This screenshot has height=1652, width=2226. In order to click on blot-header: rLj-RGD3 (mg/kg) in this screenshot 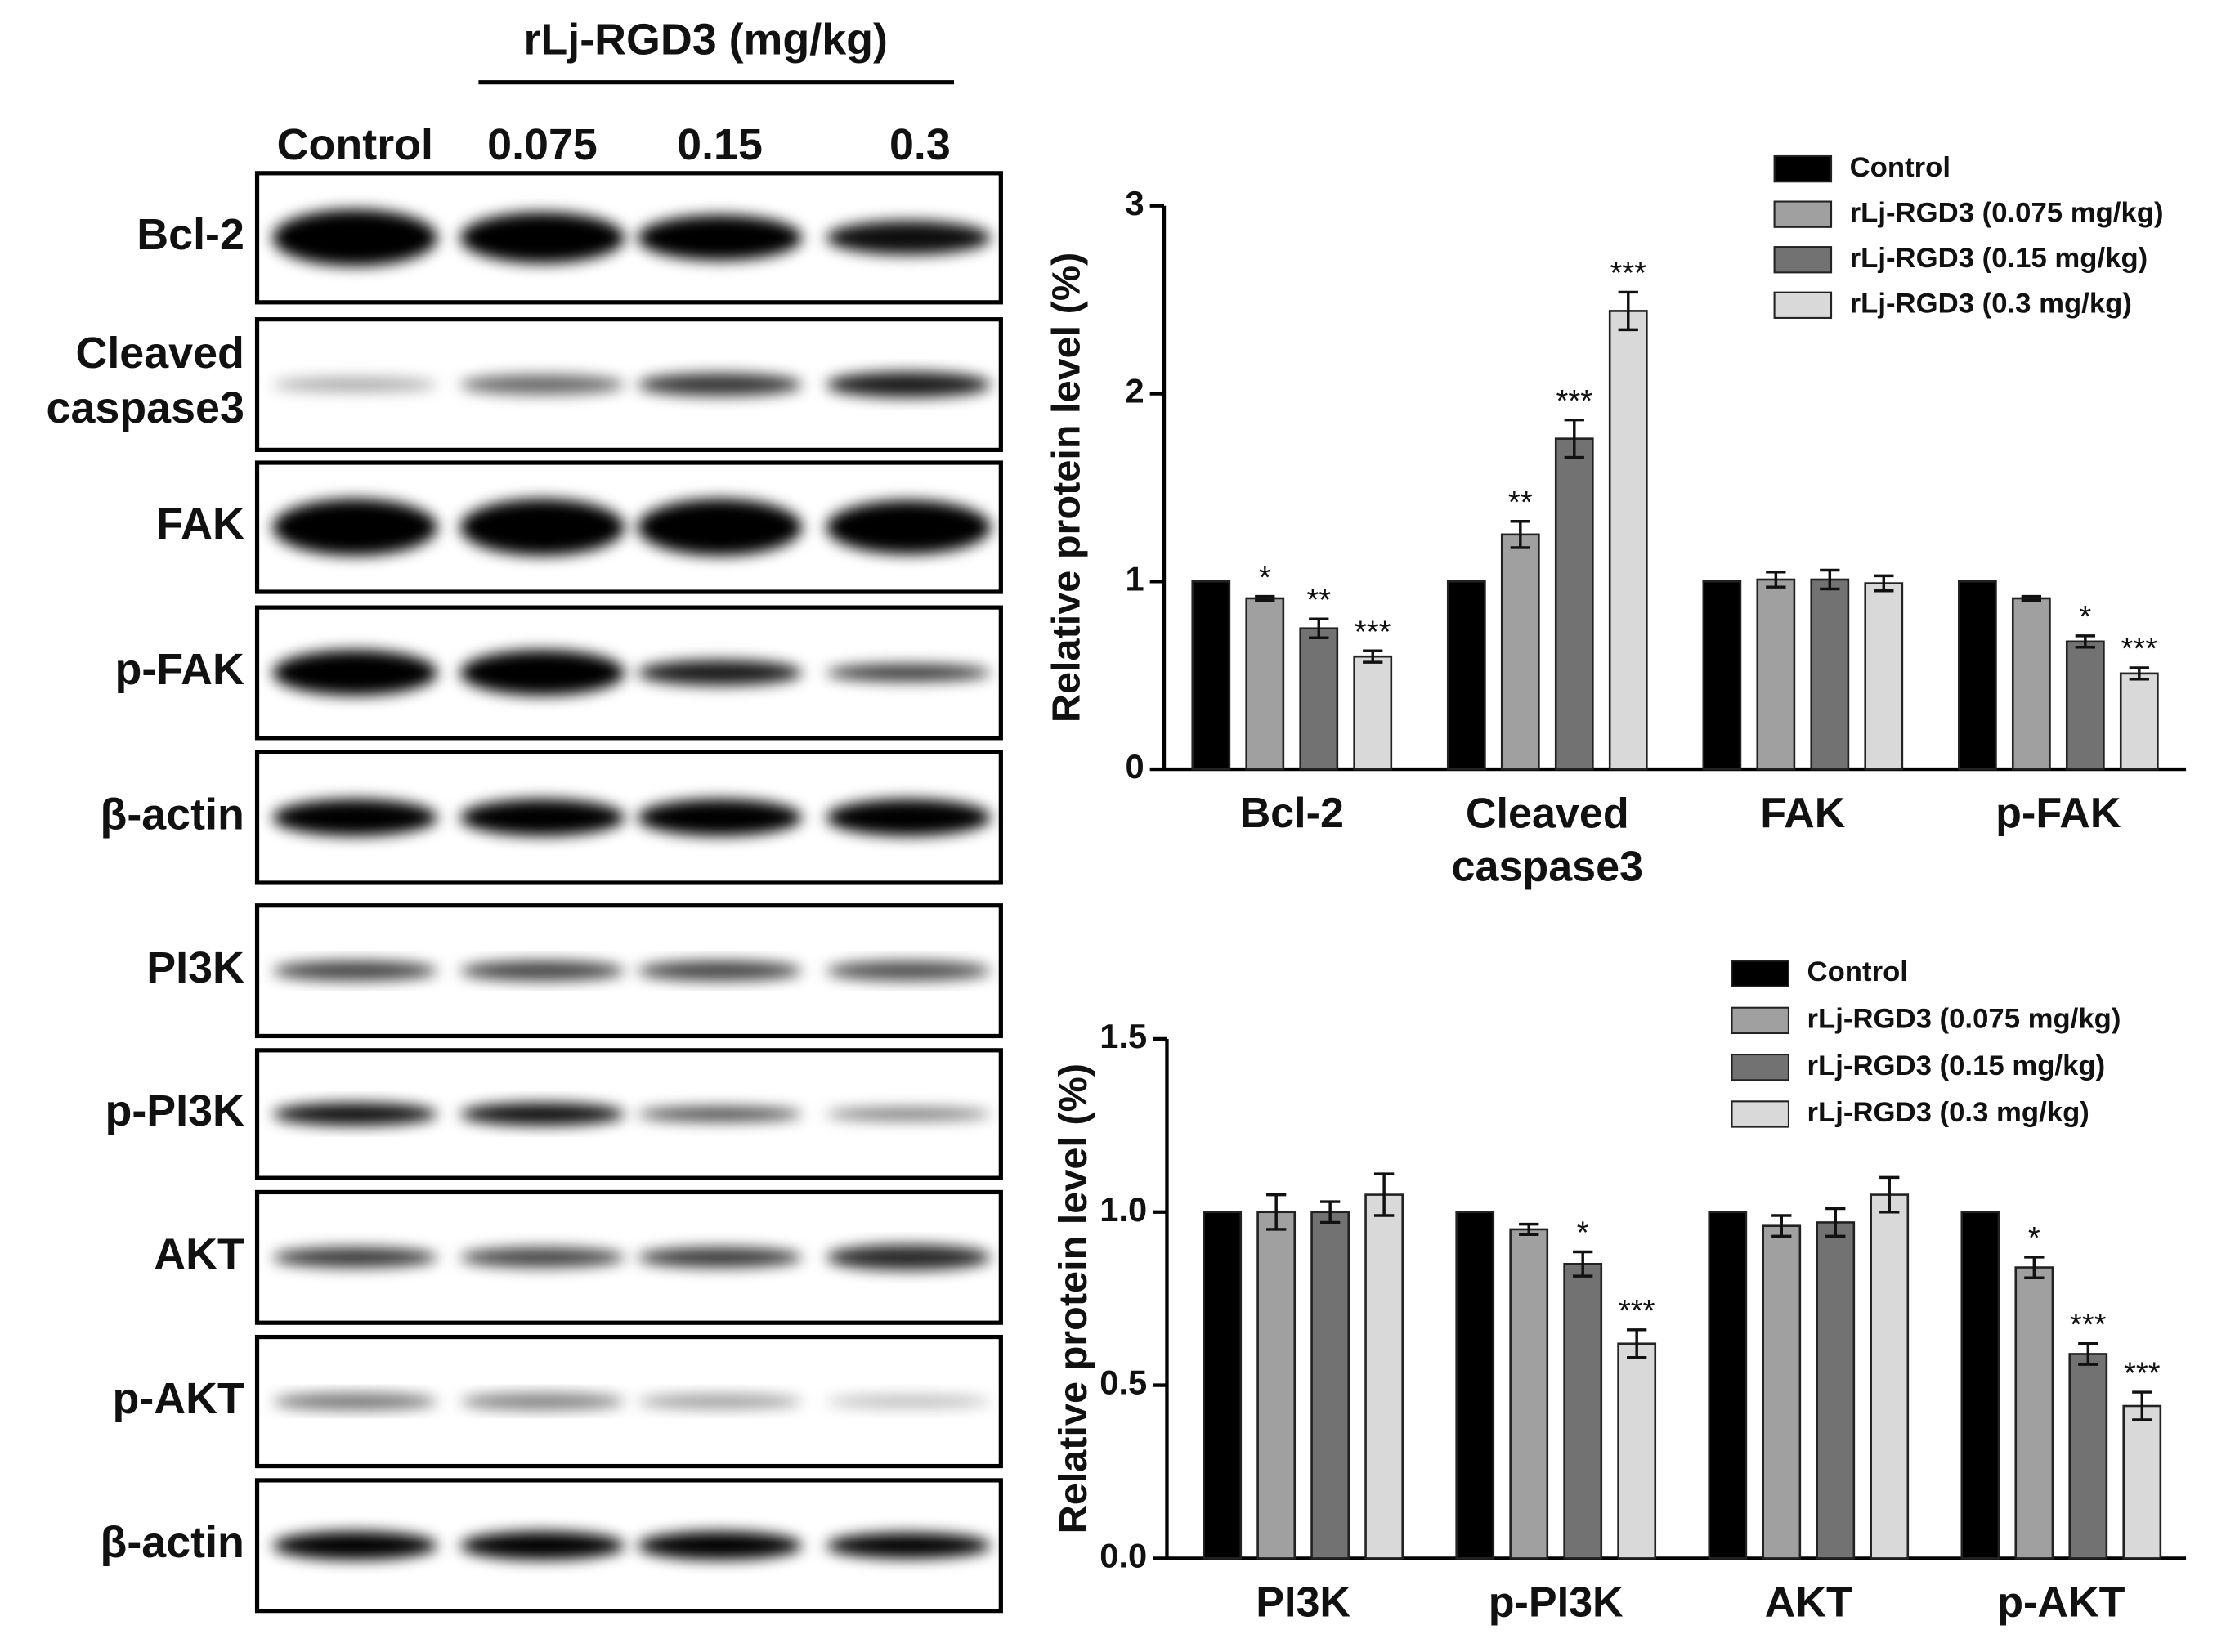, I will do `click(705, 39)`.